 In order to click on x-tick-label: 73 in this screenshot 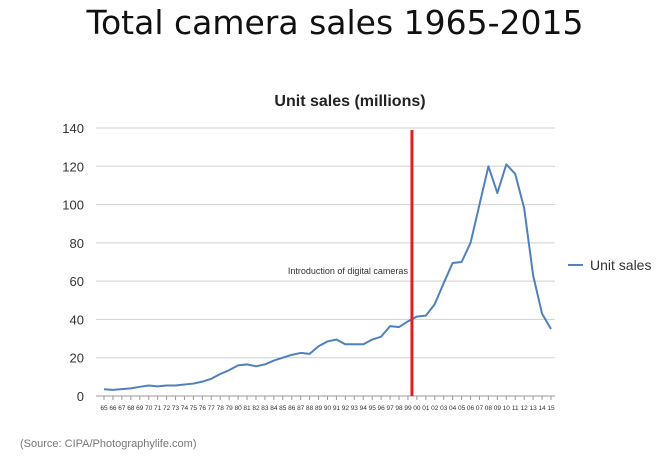, I will do `click(176, 408)`.